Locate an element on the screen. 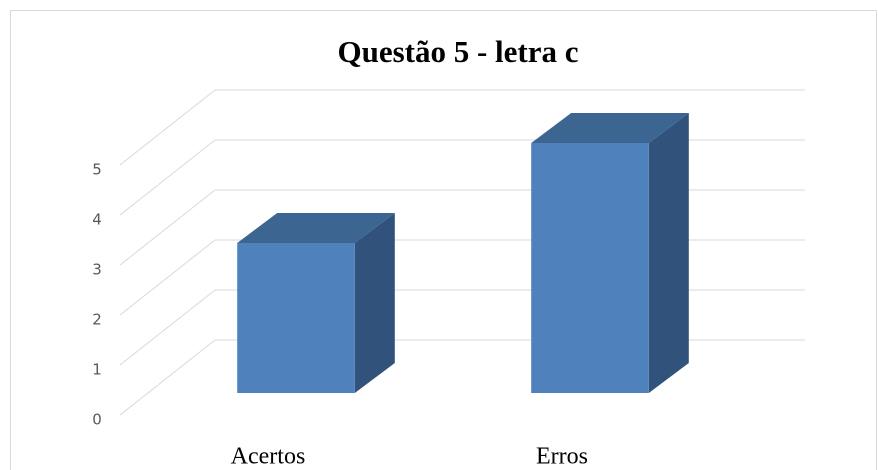  y-tick-label: 4 is located at coordinates (97, 220).